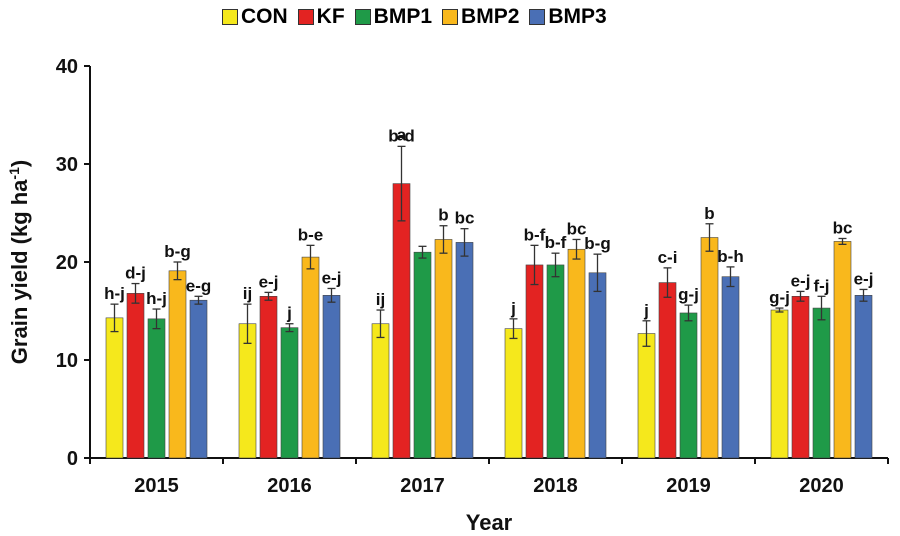 This screenshot has height=536, width=900. I want to click on bar-kf-2019, so click(667, 370).